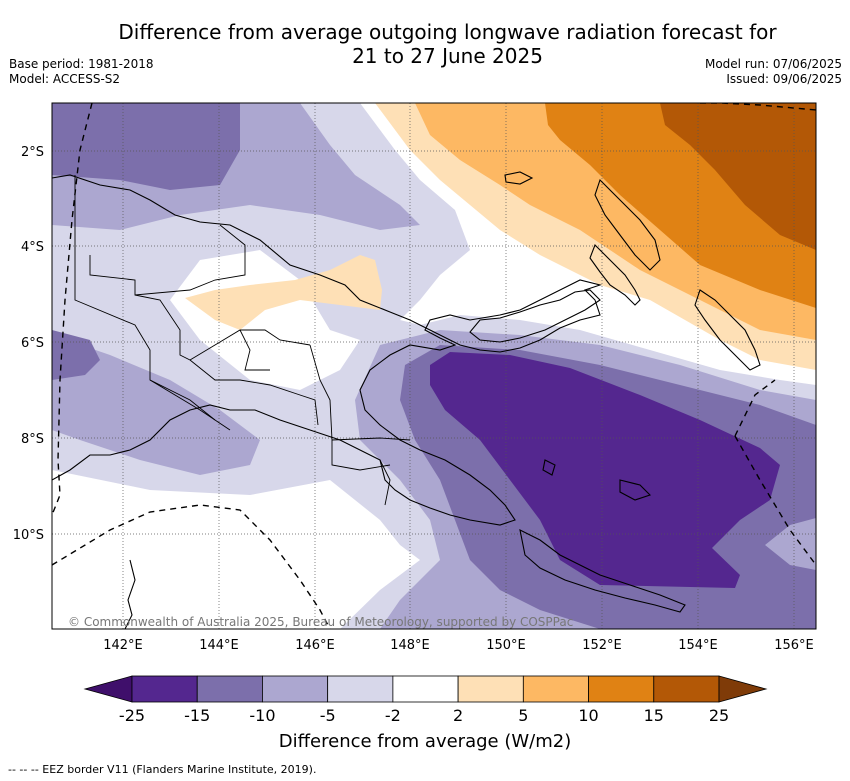 The image size is (850, 781). Describe the element at coordinates (458, 715) in the screenshot. I see `colorbar-tick-label: 2` at that location.